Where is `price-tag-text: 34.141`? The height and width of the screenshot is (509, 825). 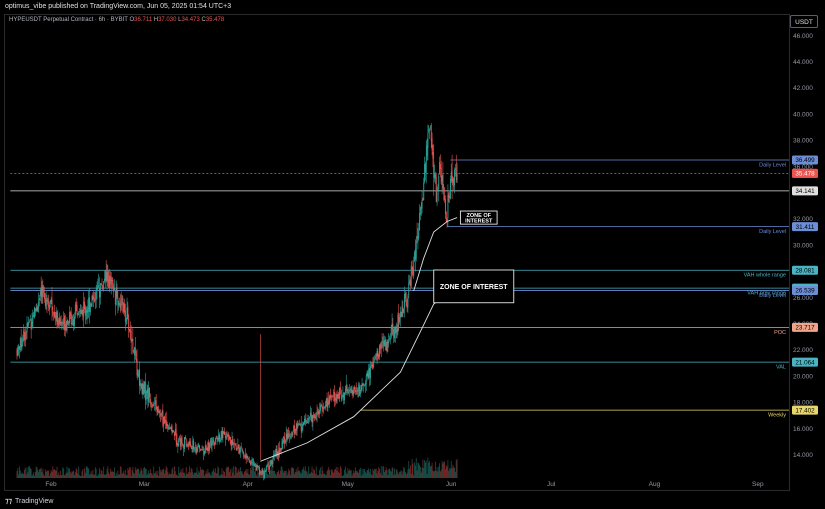 price-tag-text: 34.141 is located at coordinates (805, 191).